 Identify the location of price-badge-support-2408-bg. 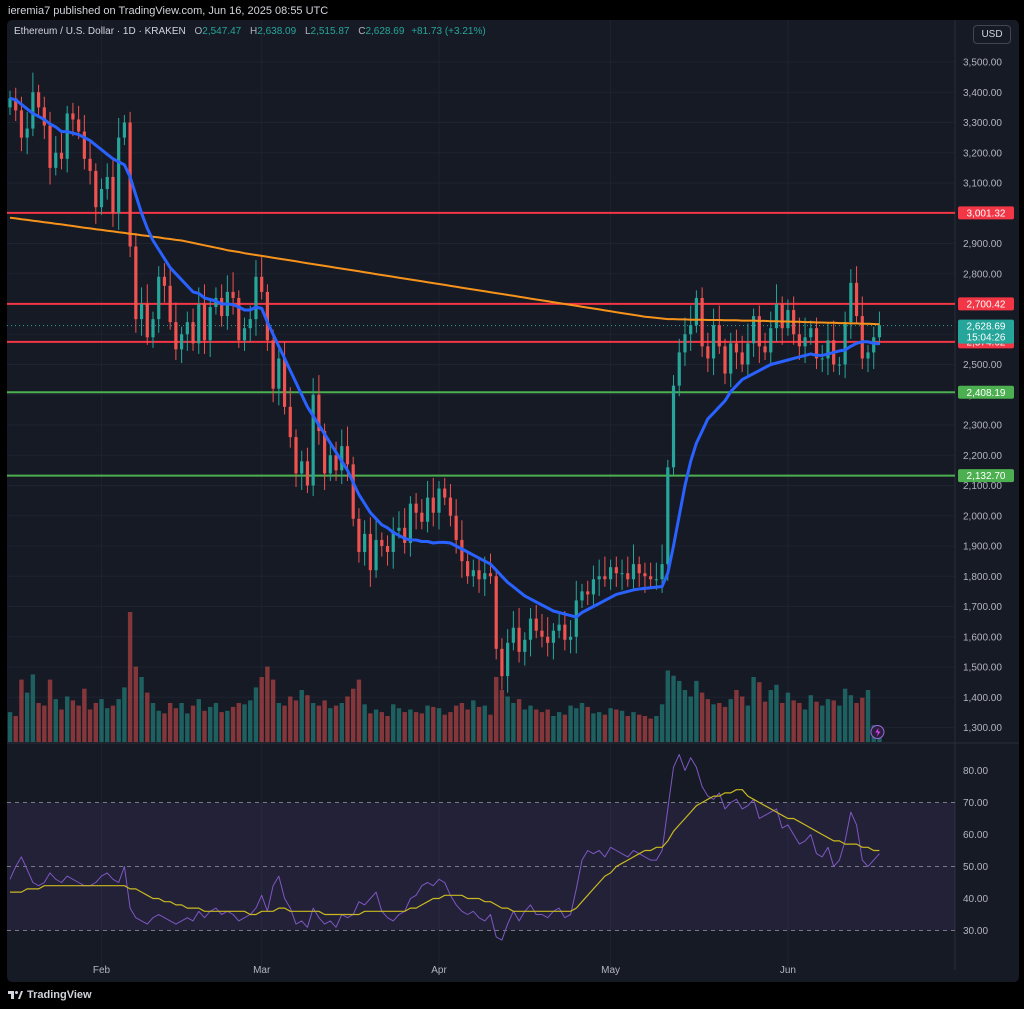
(986, 392).